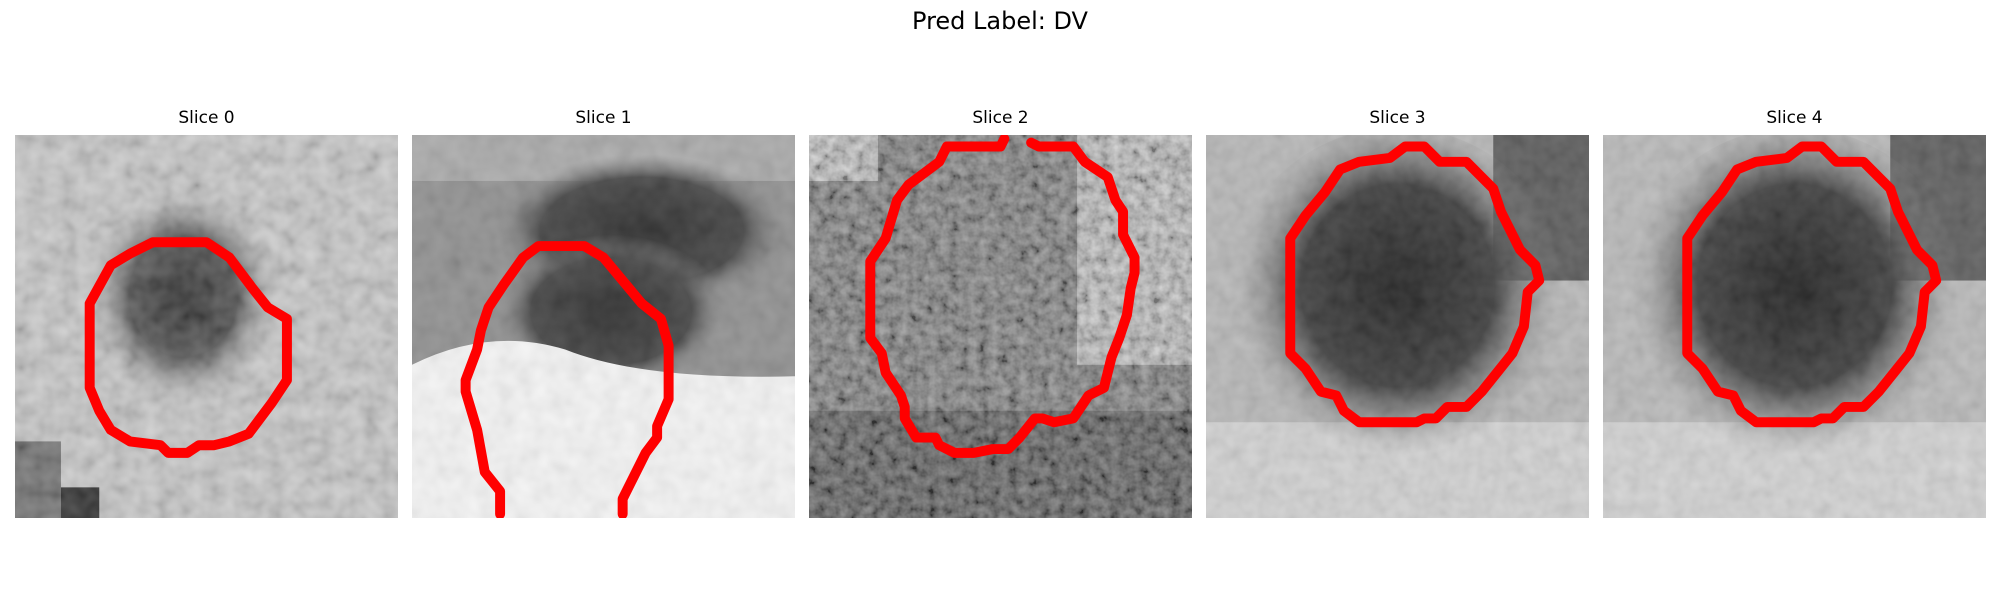  What do you see at coordinates (1000, 21) in the screenshot?
I see `figure-title: Pred Label: DV` at bounding box center [1000, 21].